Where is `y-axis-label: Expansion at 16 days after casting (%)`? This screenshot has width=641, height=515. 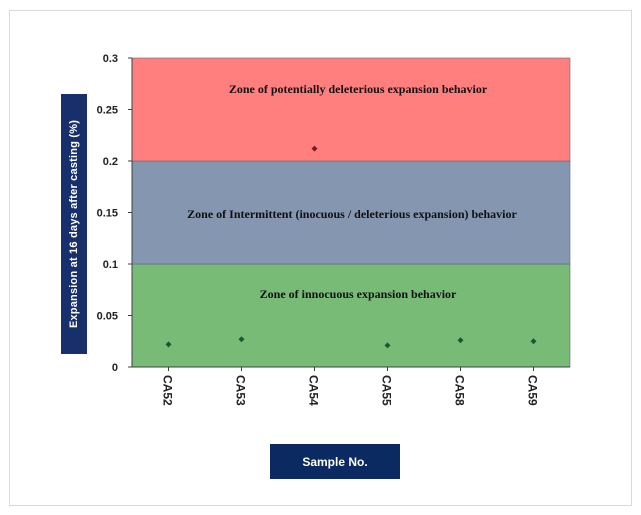
y-axis-label: Expansion at 16 days after casting (%) is located at coordinates (74, 224).